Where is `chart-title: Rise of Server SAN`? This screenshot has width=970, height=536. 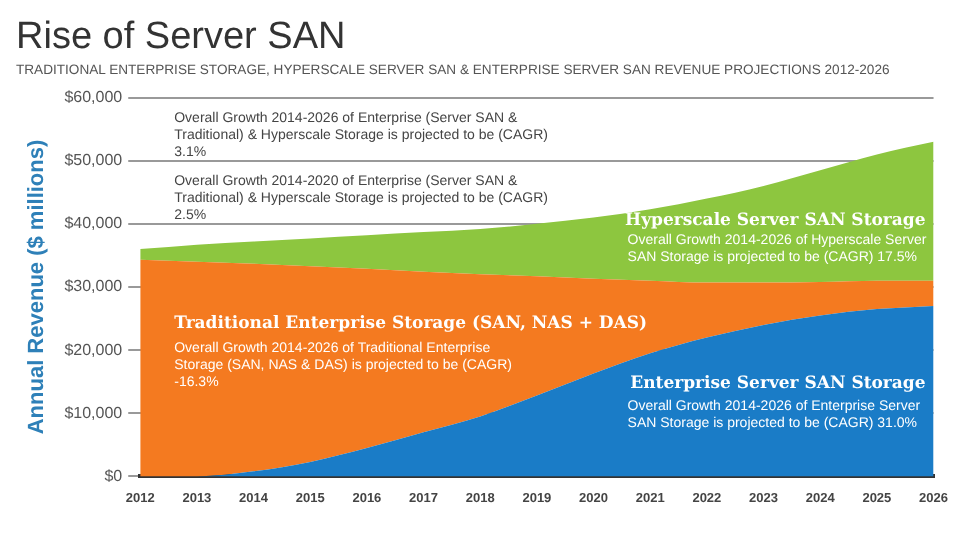
chart-title: Rise of Server SAN is located at coordinates (182, 38).